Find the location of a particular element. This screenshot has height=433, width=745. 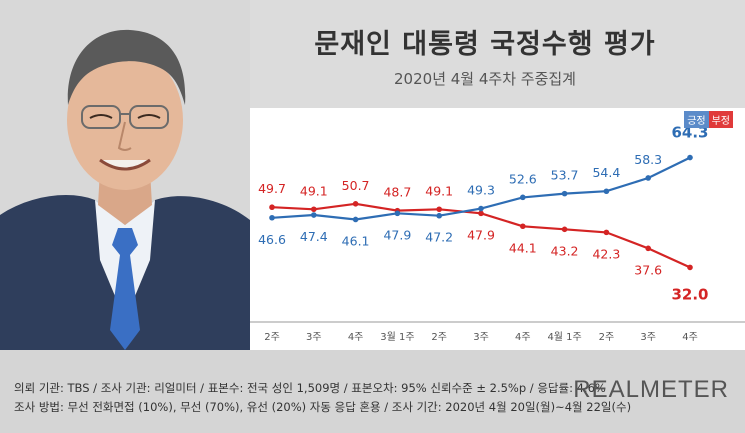

legend: 긍정 부정 is located at coordinates (708, 119).